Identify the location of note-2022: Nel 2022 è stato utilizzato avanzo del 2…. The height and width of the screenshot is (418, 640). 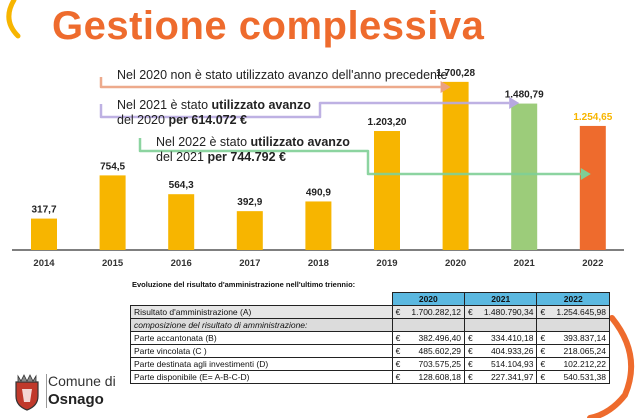
(253, 150).